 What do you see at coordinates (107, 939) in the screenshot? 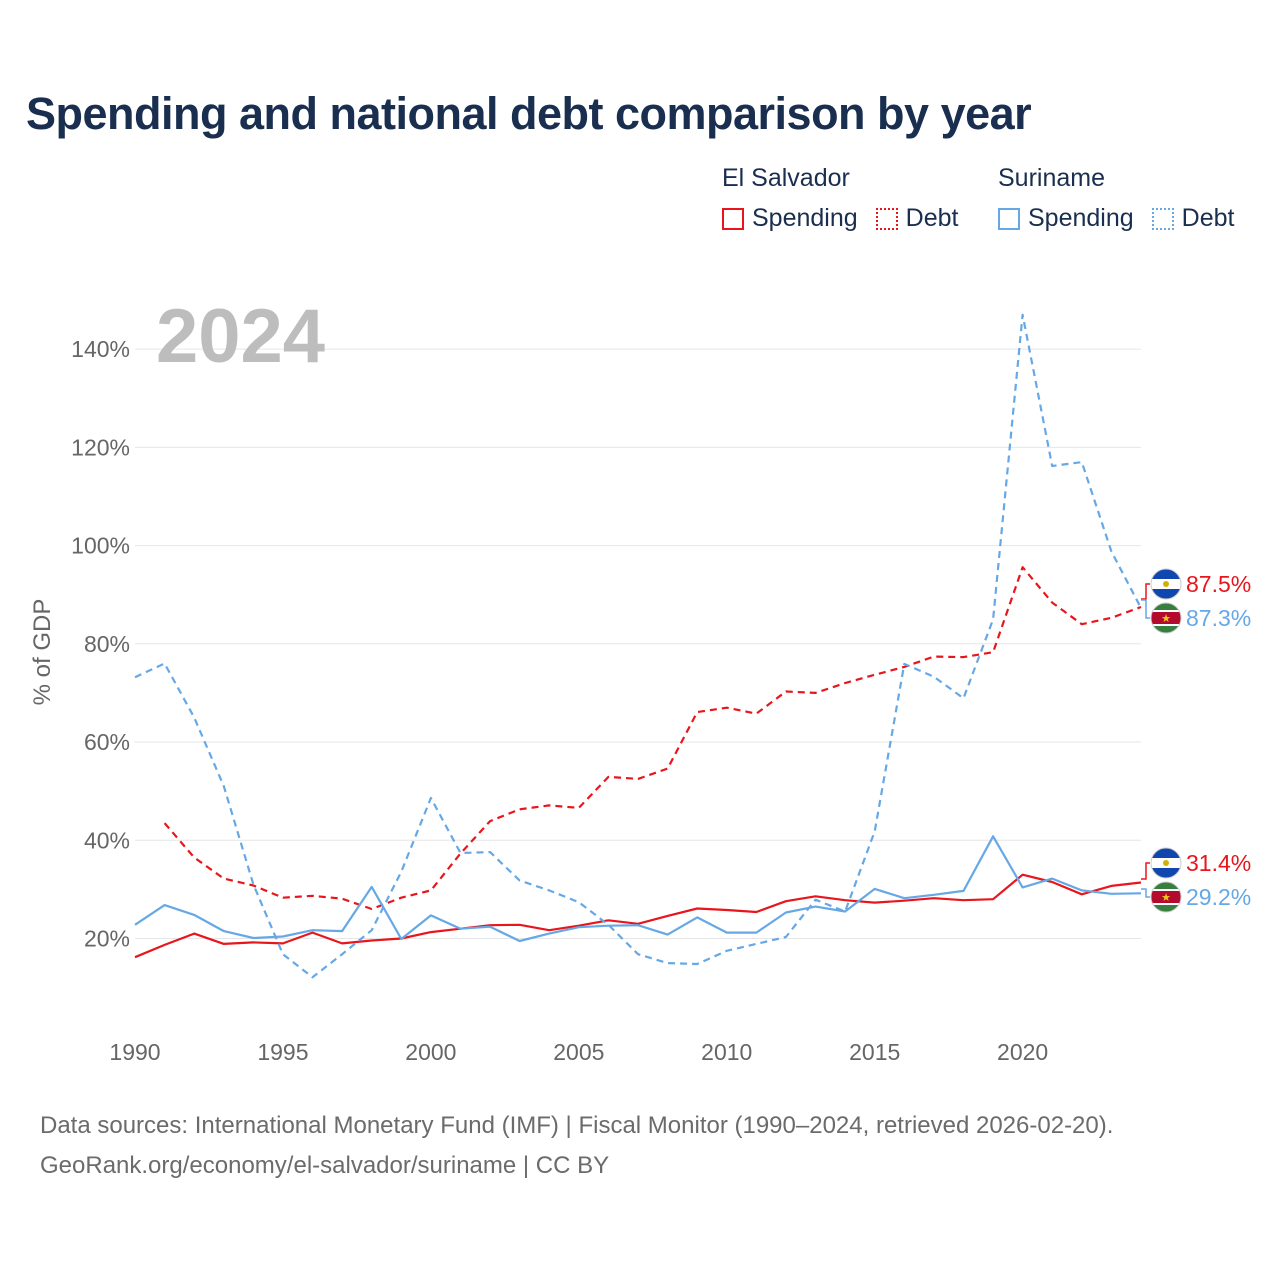
I see `y-tick-label: 20%` at bounding box center [107, 939].